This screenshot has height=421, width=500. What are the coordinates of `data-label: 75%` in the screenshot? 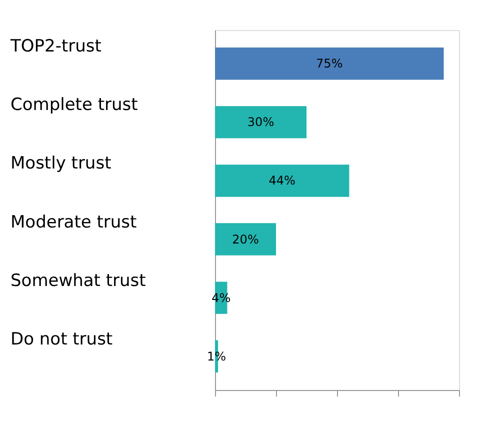 It's located at (329, 63).